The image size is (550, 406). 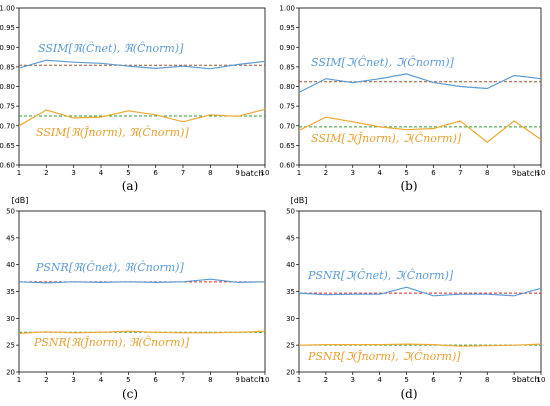 What do you see at coordinates (487, 173) in the screenshot?
I see `panel-2-x-tick-label: 8` at bounding box center [487, 173].